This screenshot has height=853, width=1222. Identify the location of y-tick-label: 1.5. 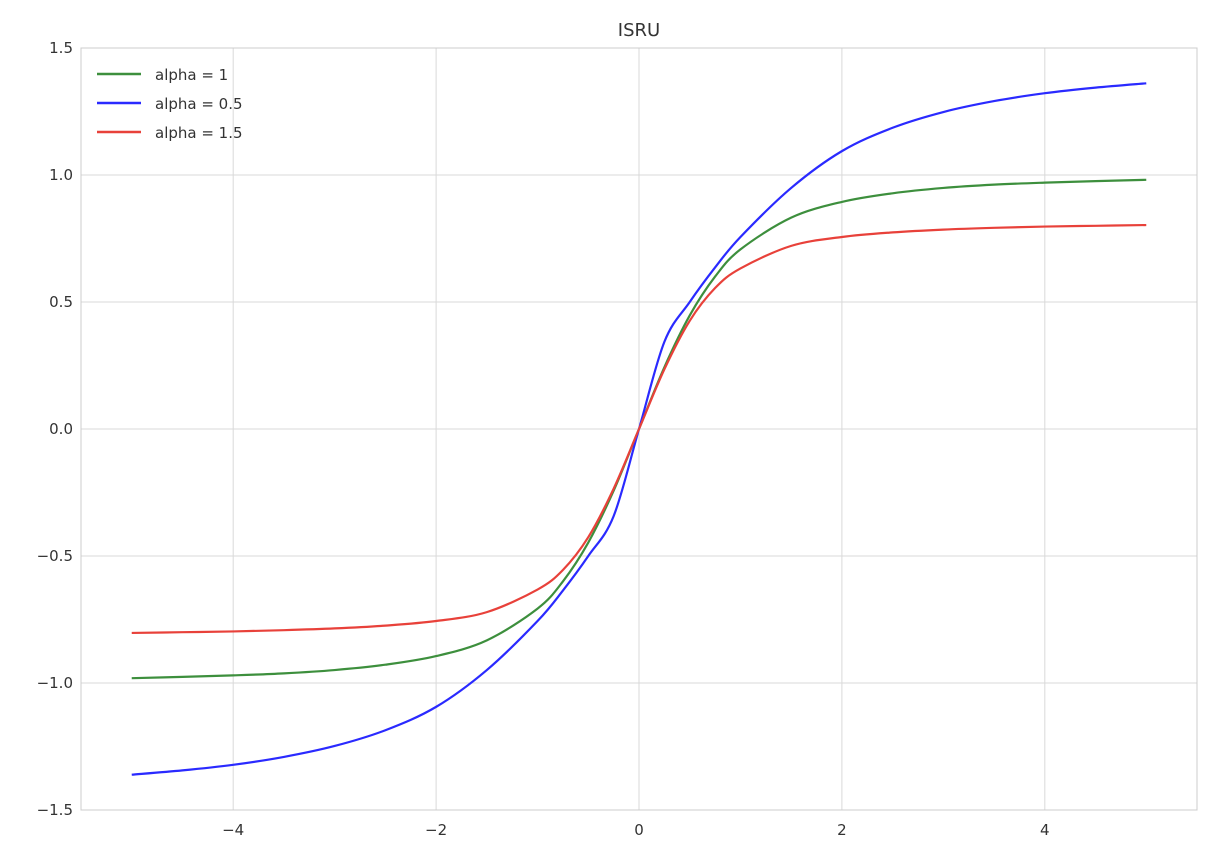
(61, 48).